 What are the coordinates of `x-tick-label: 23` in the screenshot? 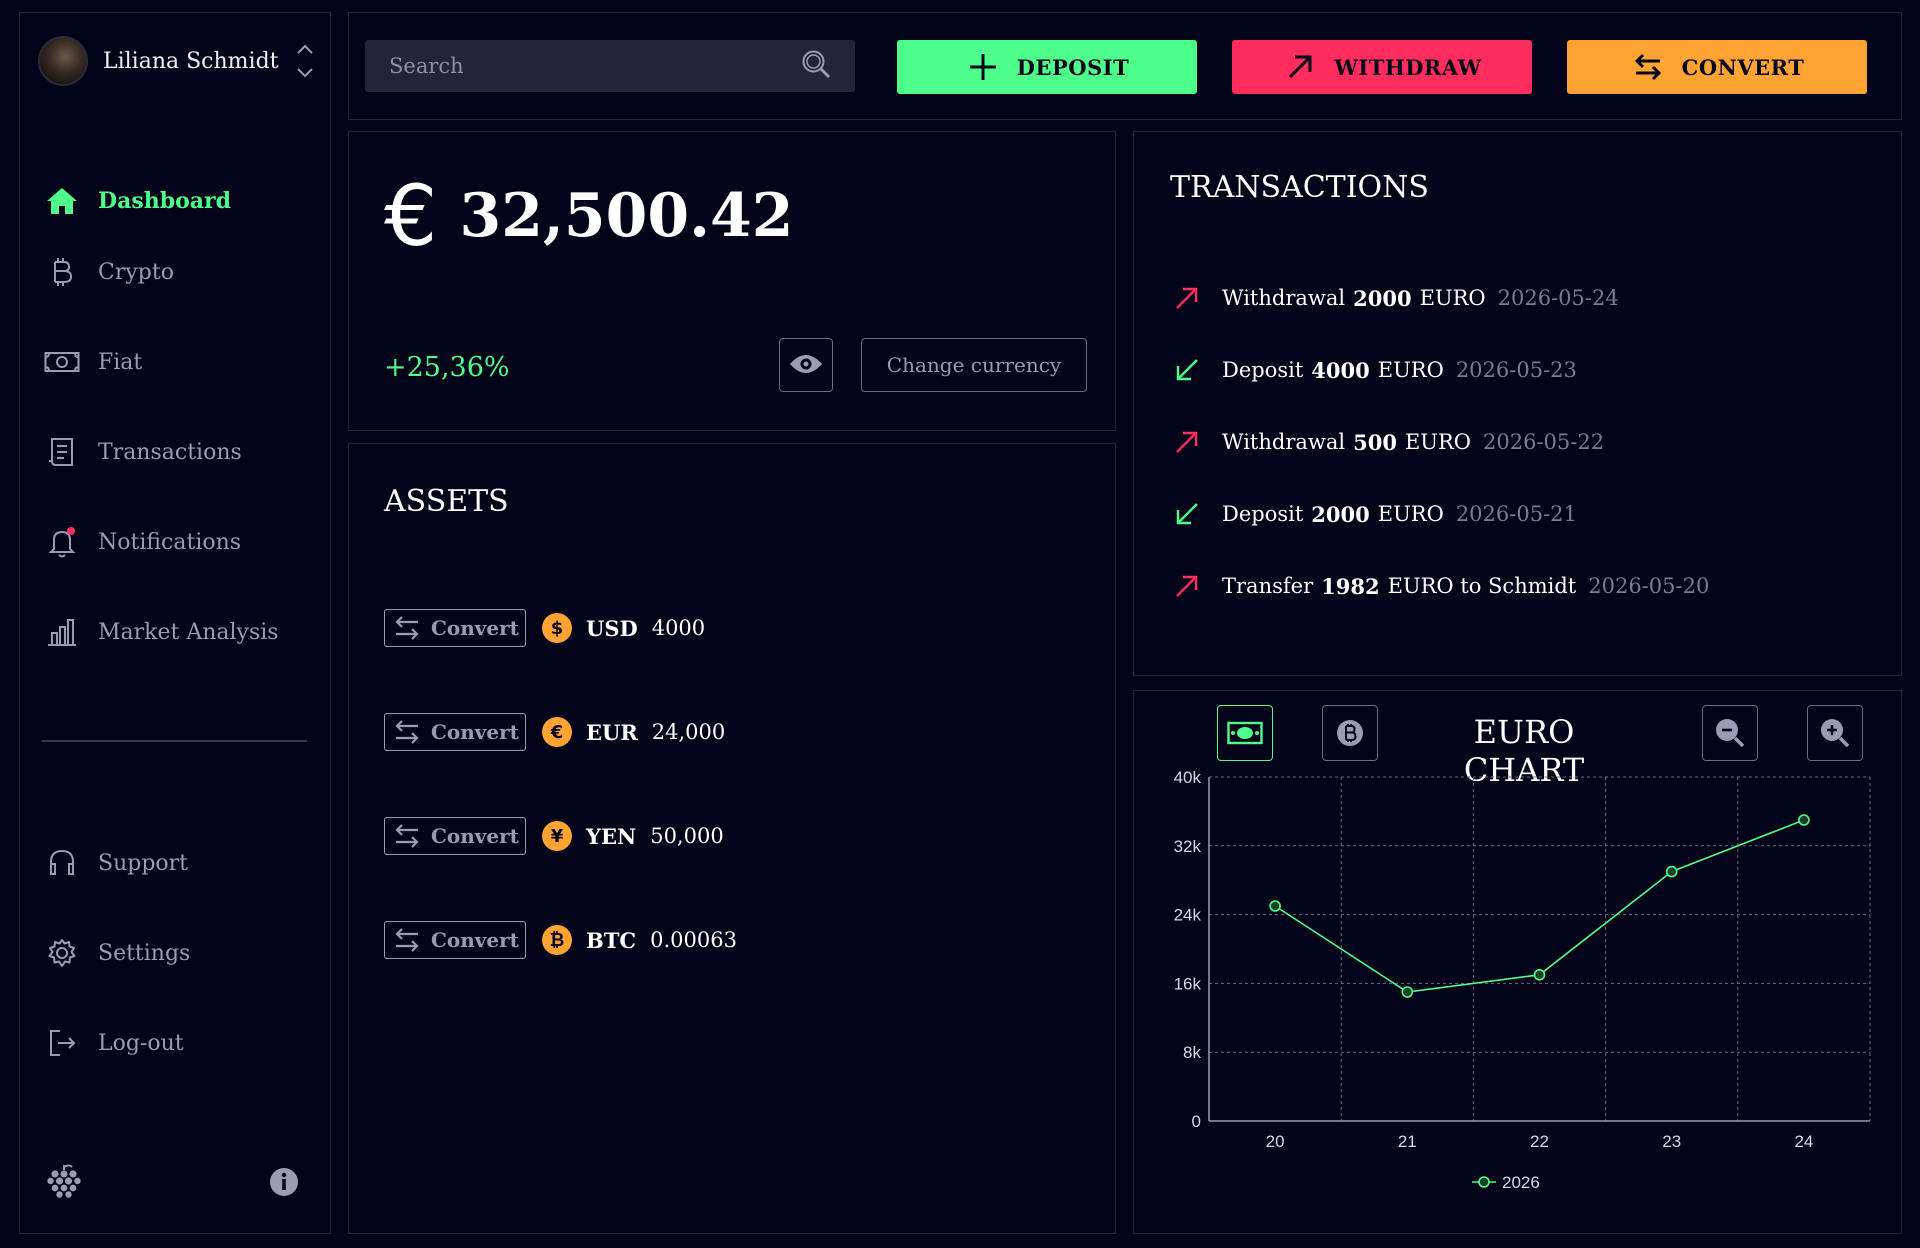 It's located at (1671, 1141).